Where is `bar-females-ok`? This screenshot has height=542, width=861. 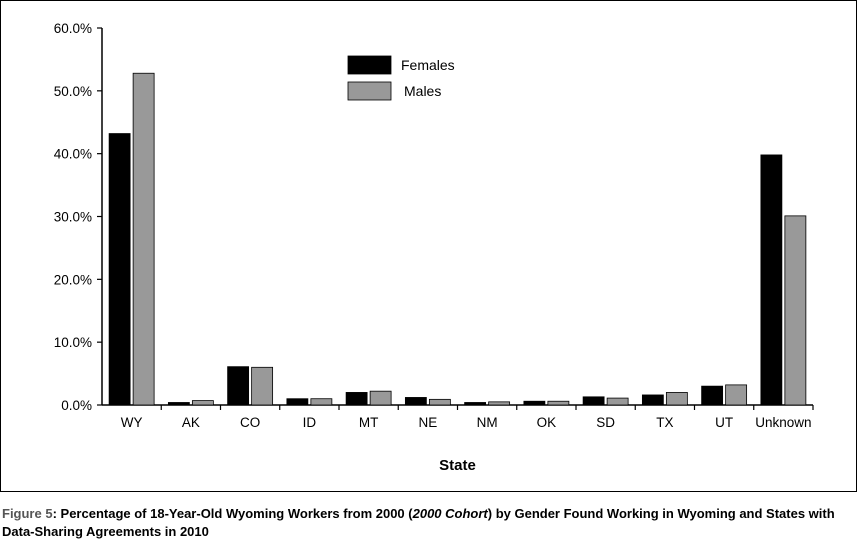
bar-females-ok is located at coordinates (534, 403).